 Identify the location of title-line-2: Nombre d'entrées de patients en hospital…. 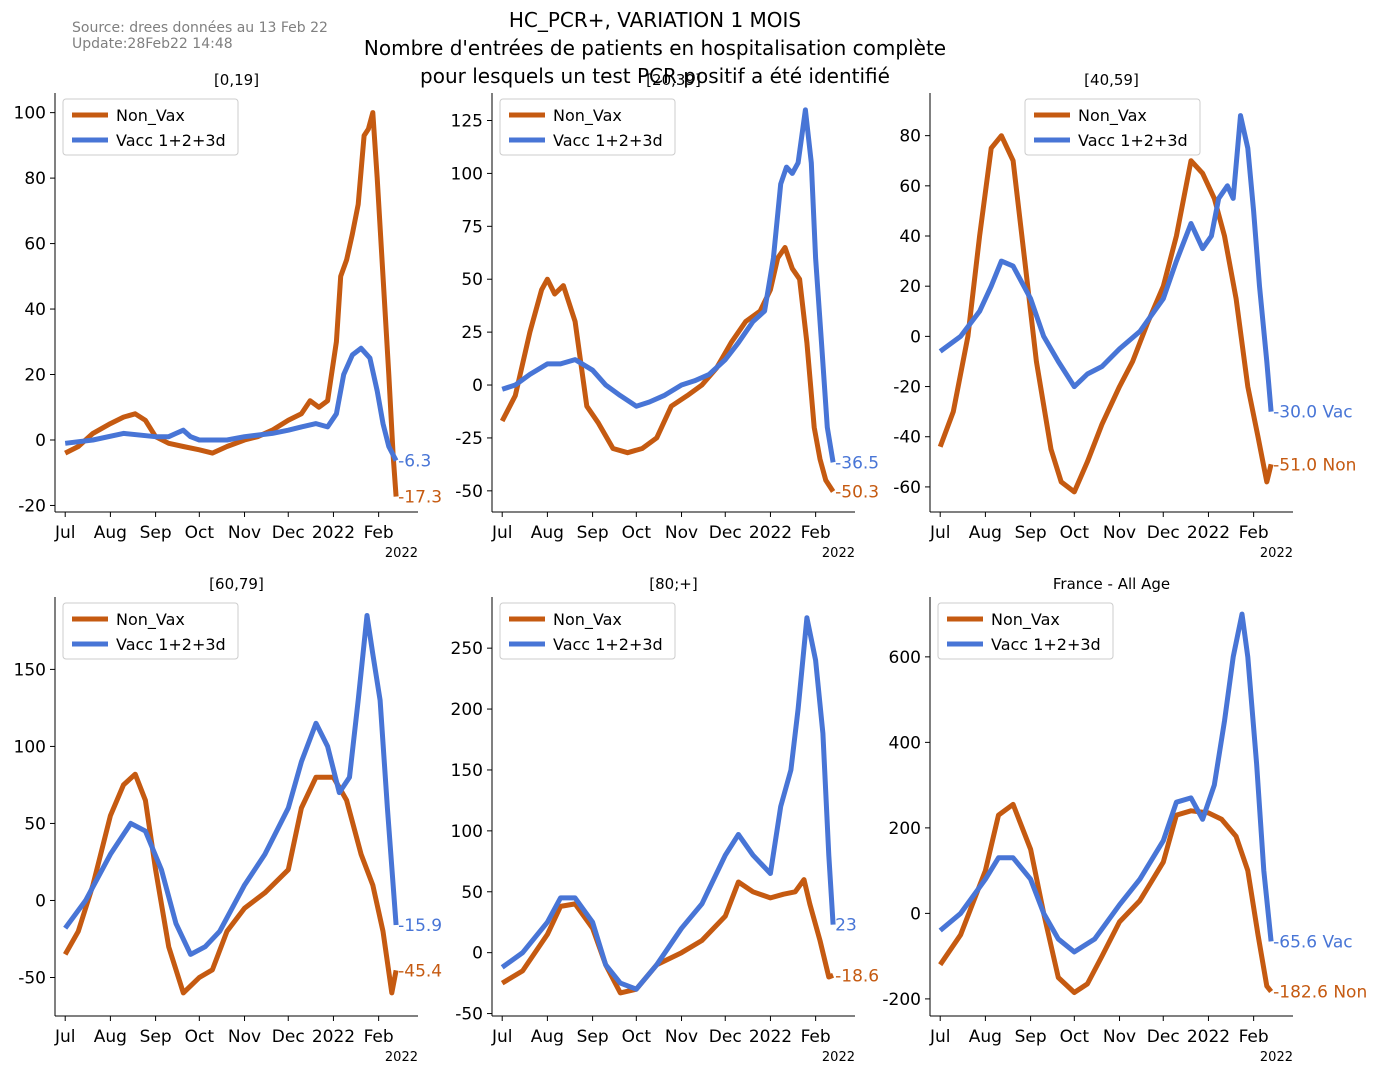
(655, 48).